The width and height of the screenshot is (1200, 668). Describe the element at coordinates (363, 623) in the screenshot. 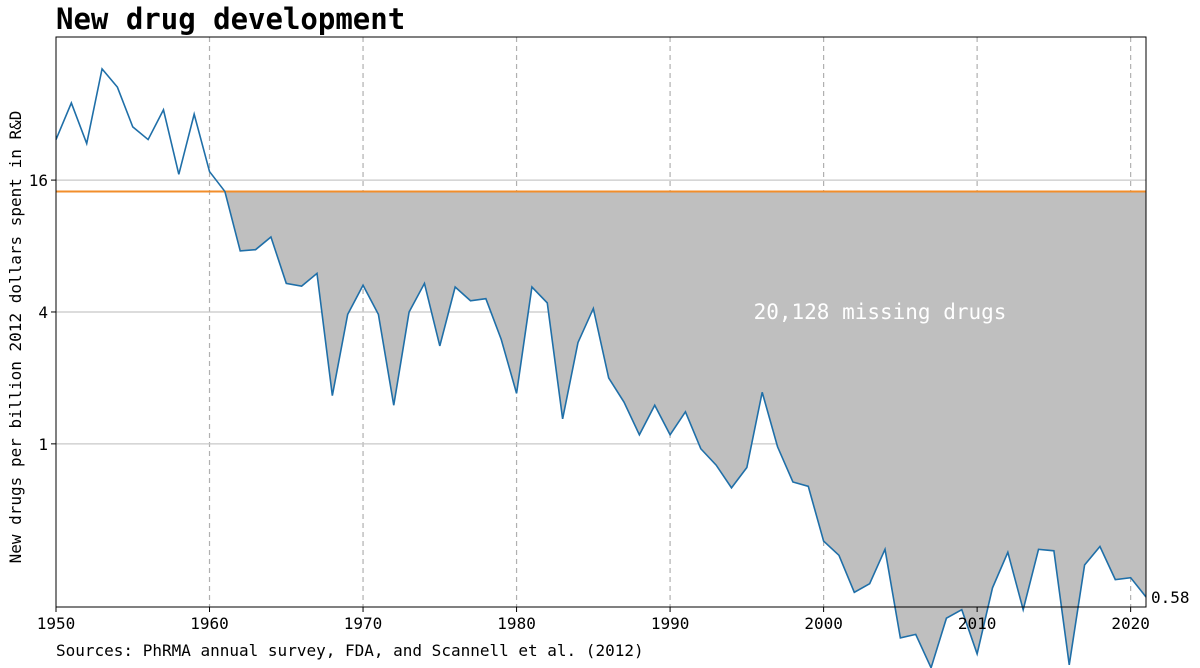

I see `x-tick-label-1970: 1970` at that location.